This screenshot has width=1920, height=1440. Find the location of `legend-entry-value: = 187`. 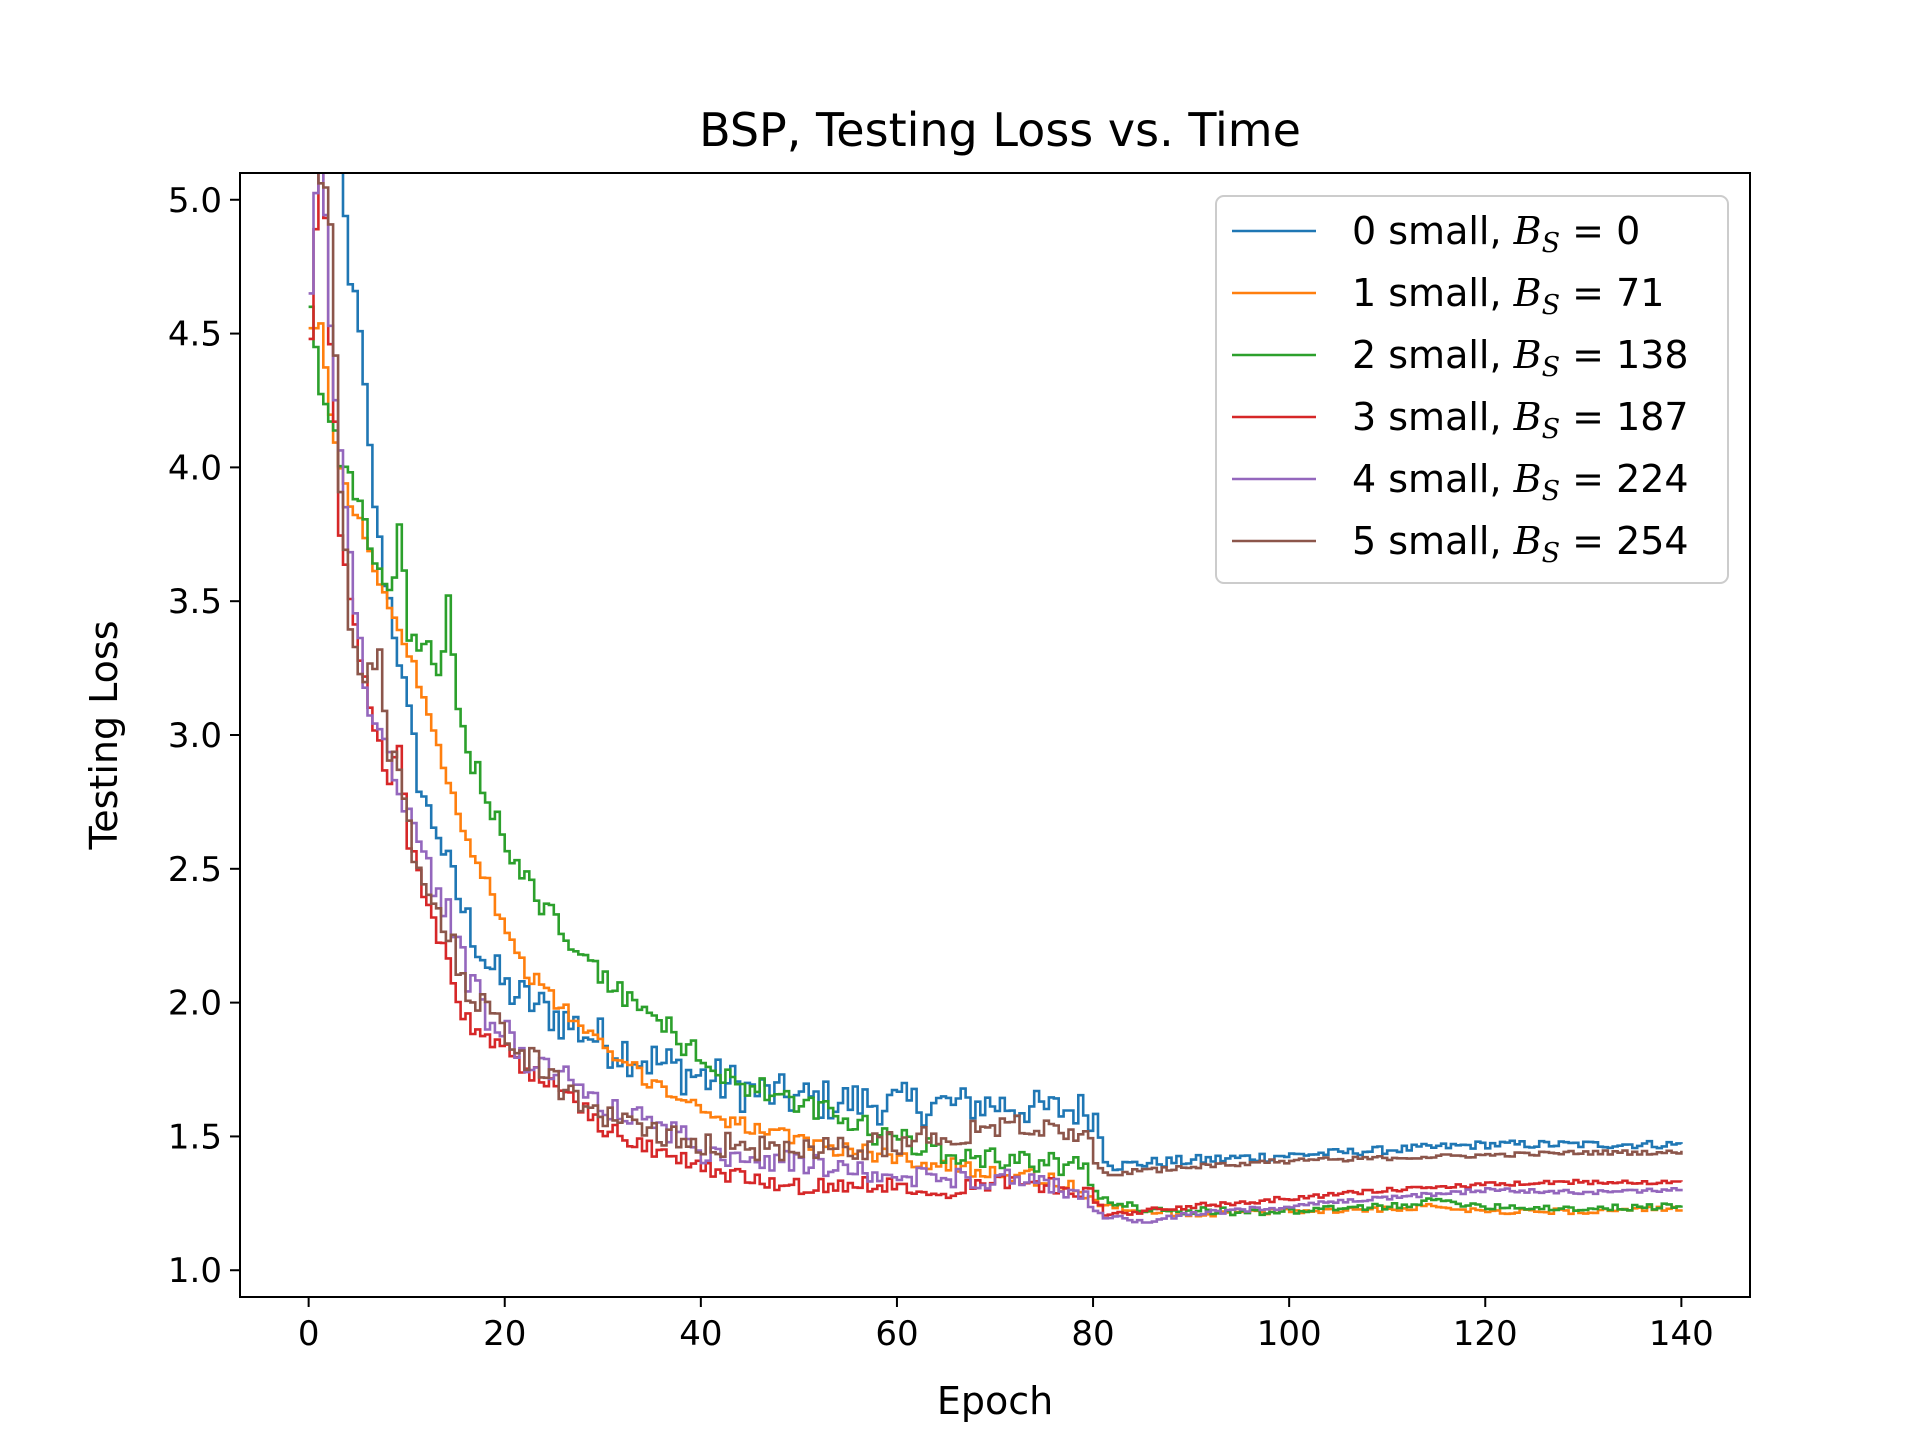

legend-entry-value: = 187 is located at coordinates (1624, 417).